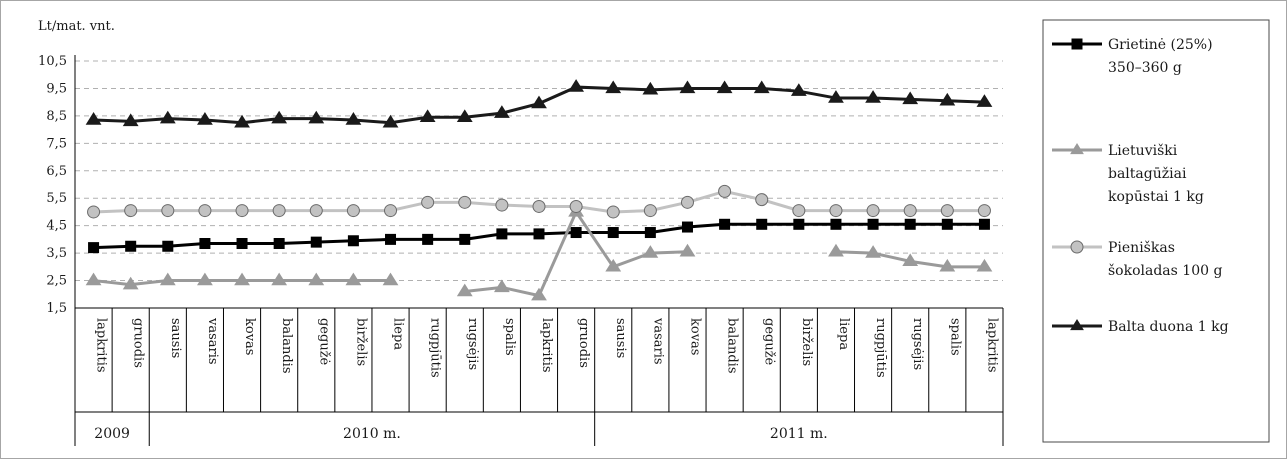 The height and width of the screenshot is (459, 1287). What do you see at coordinates (56, 143) in the screenshot?
I see `y-tick-label: 7,5` at bounding box center [56, 143].